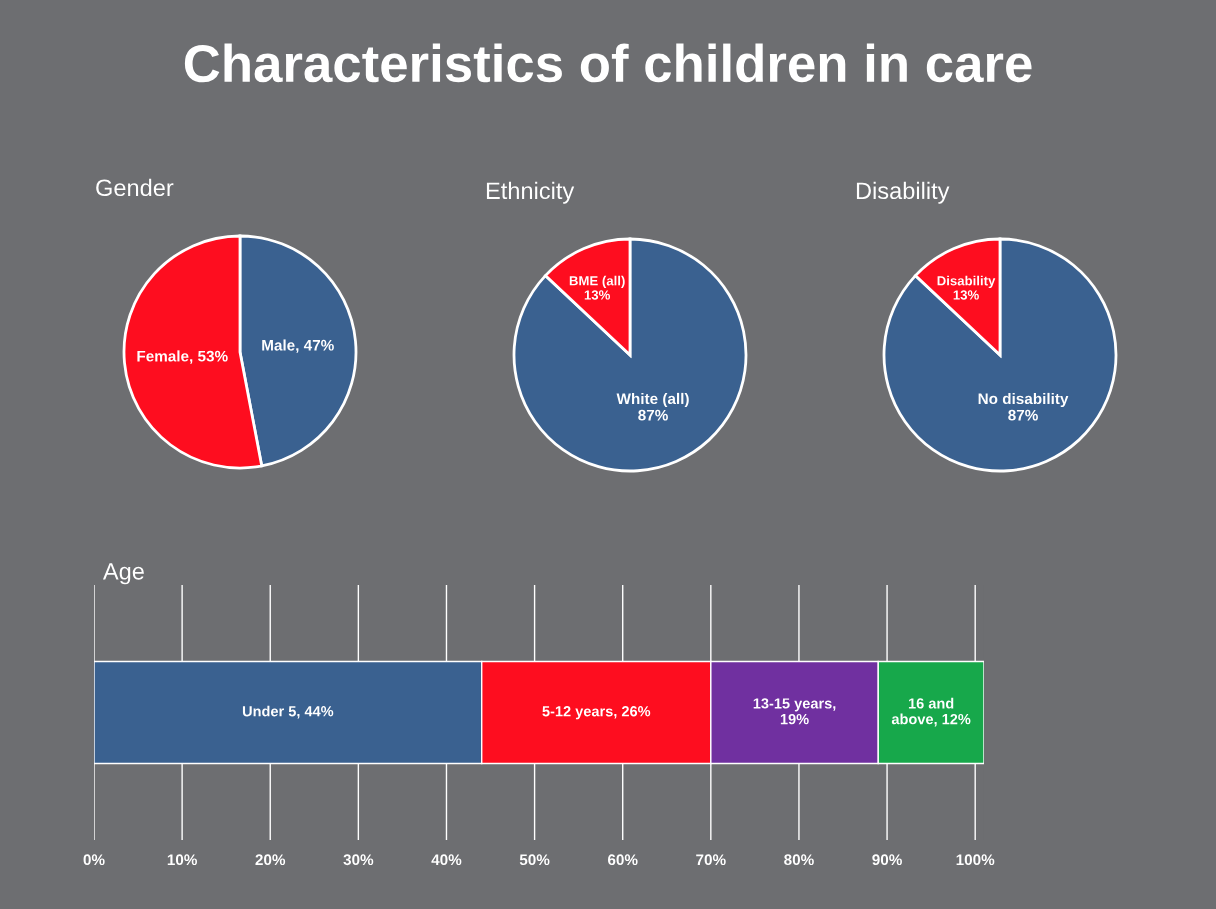  What do you see at coordinates (608, 63) in the screenshot?
I see `text: Characteristics of children in care` at bounding box center [608, 63].